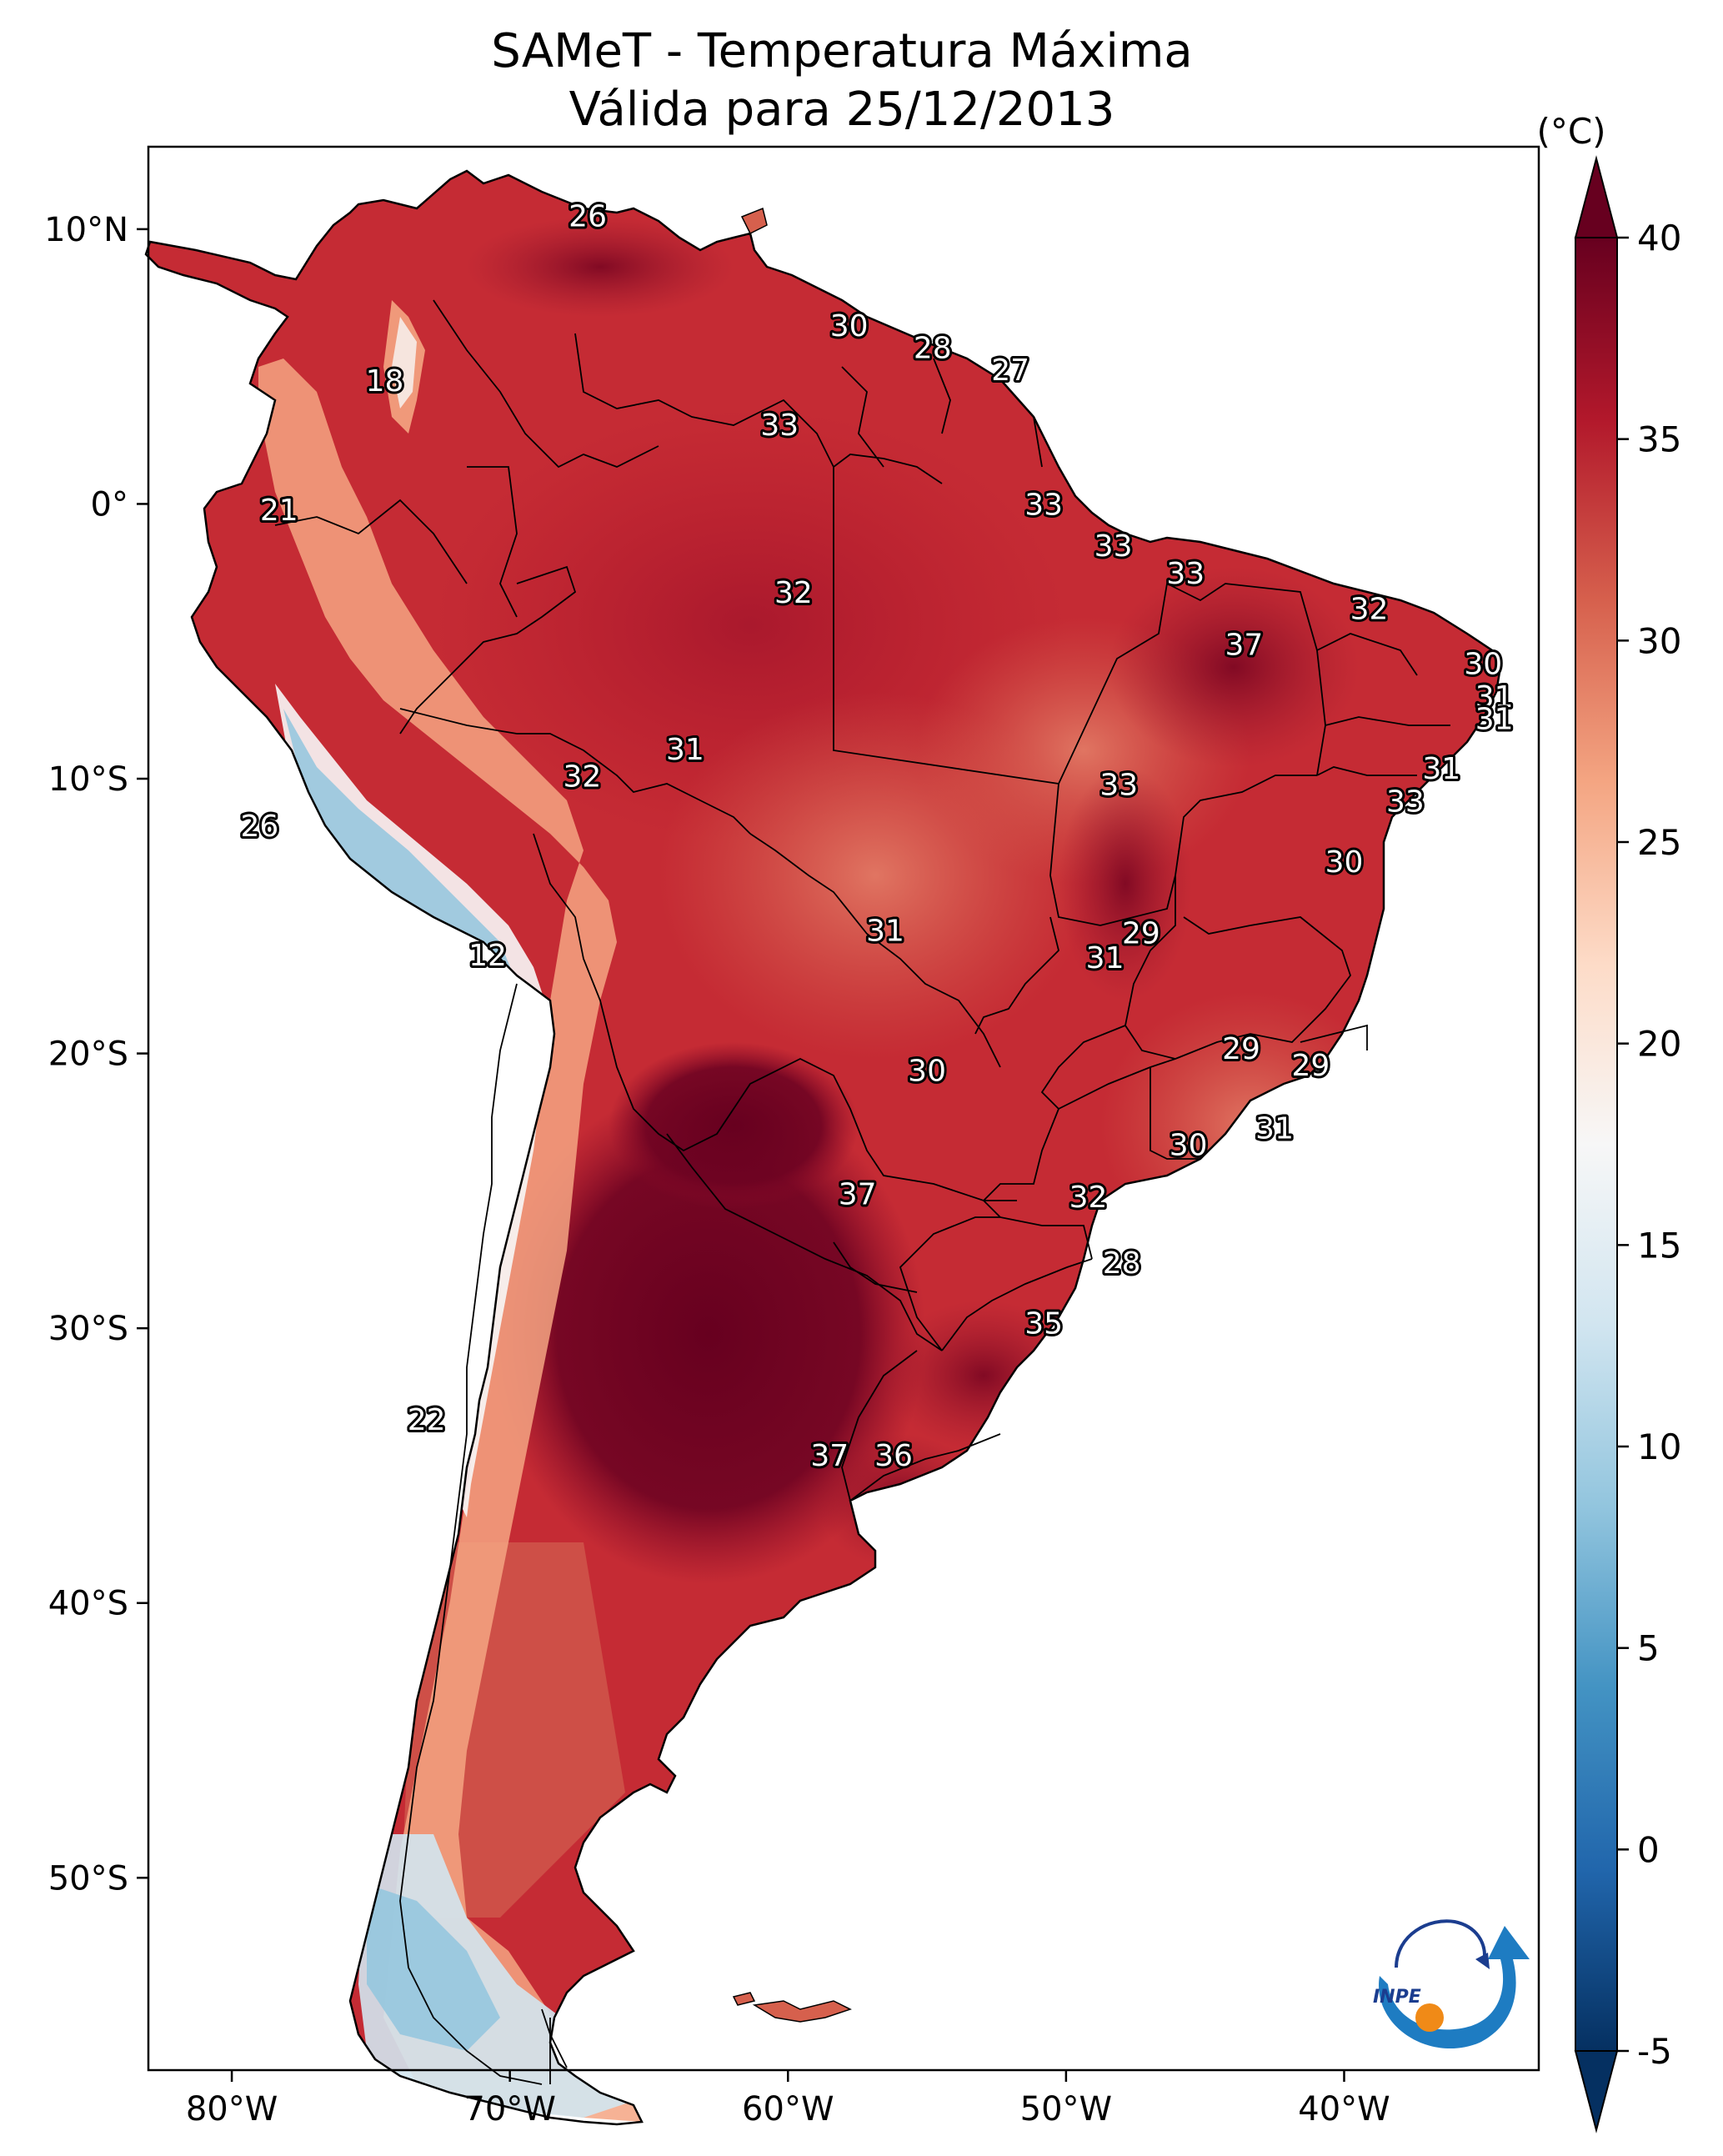 The width and height of the screenshot is (1723, 2156). Describe the element at coordinates (792, 1115) in the screenshot. I see `islands` at that location.